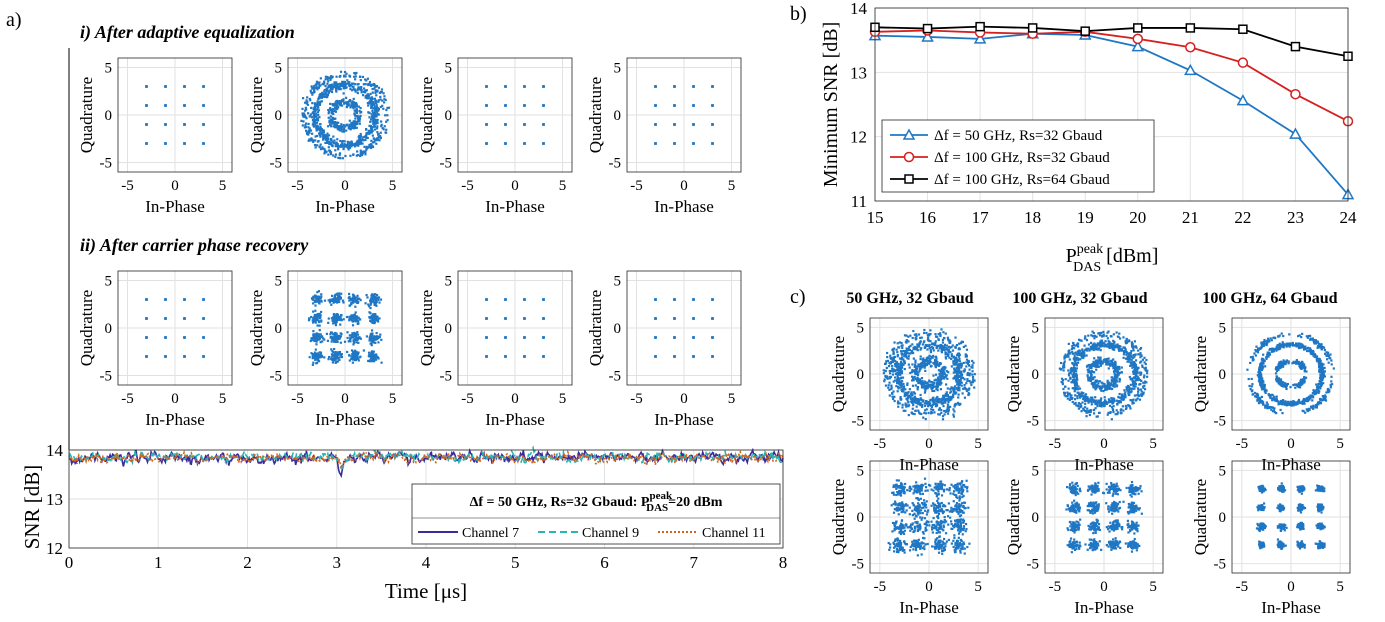  What do you see at coordinates (256, 328) in the screenshot?
I see `y-axis-label: Quadrature` at bounding box center [256, 328].